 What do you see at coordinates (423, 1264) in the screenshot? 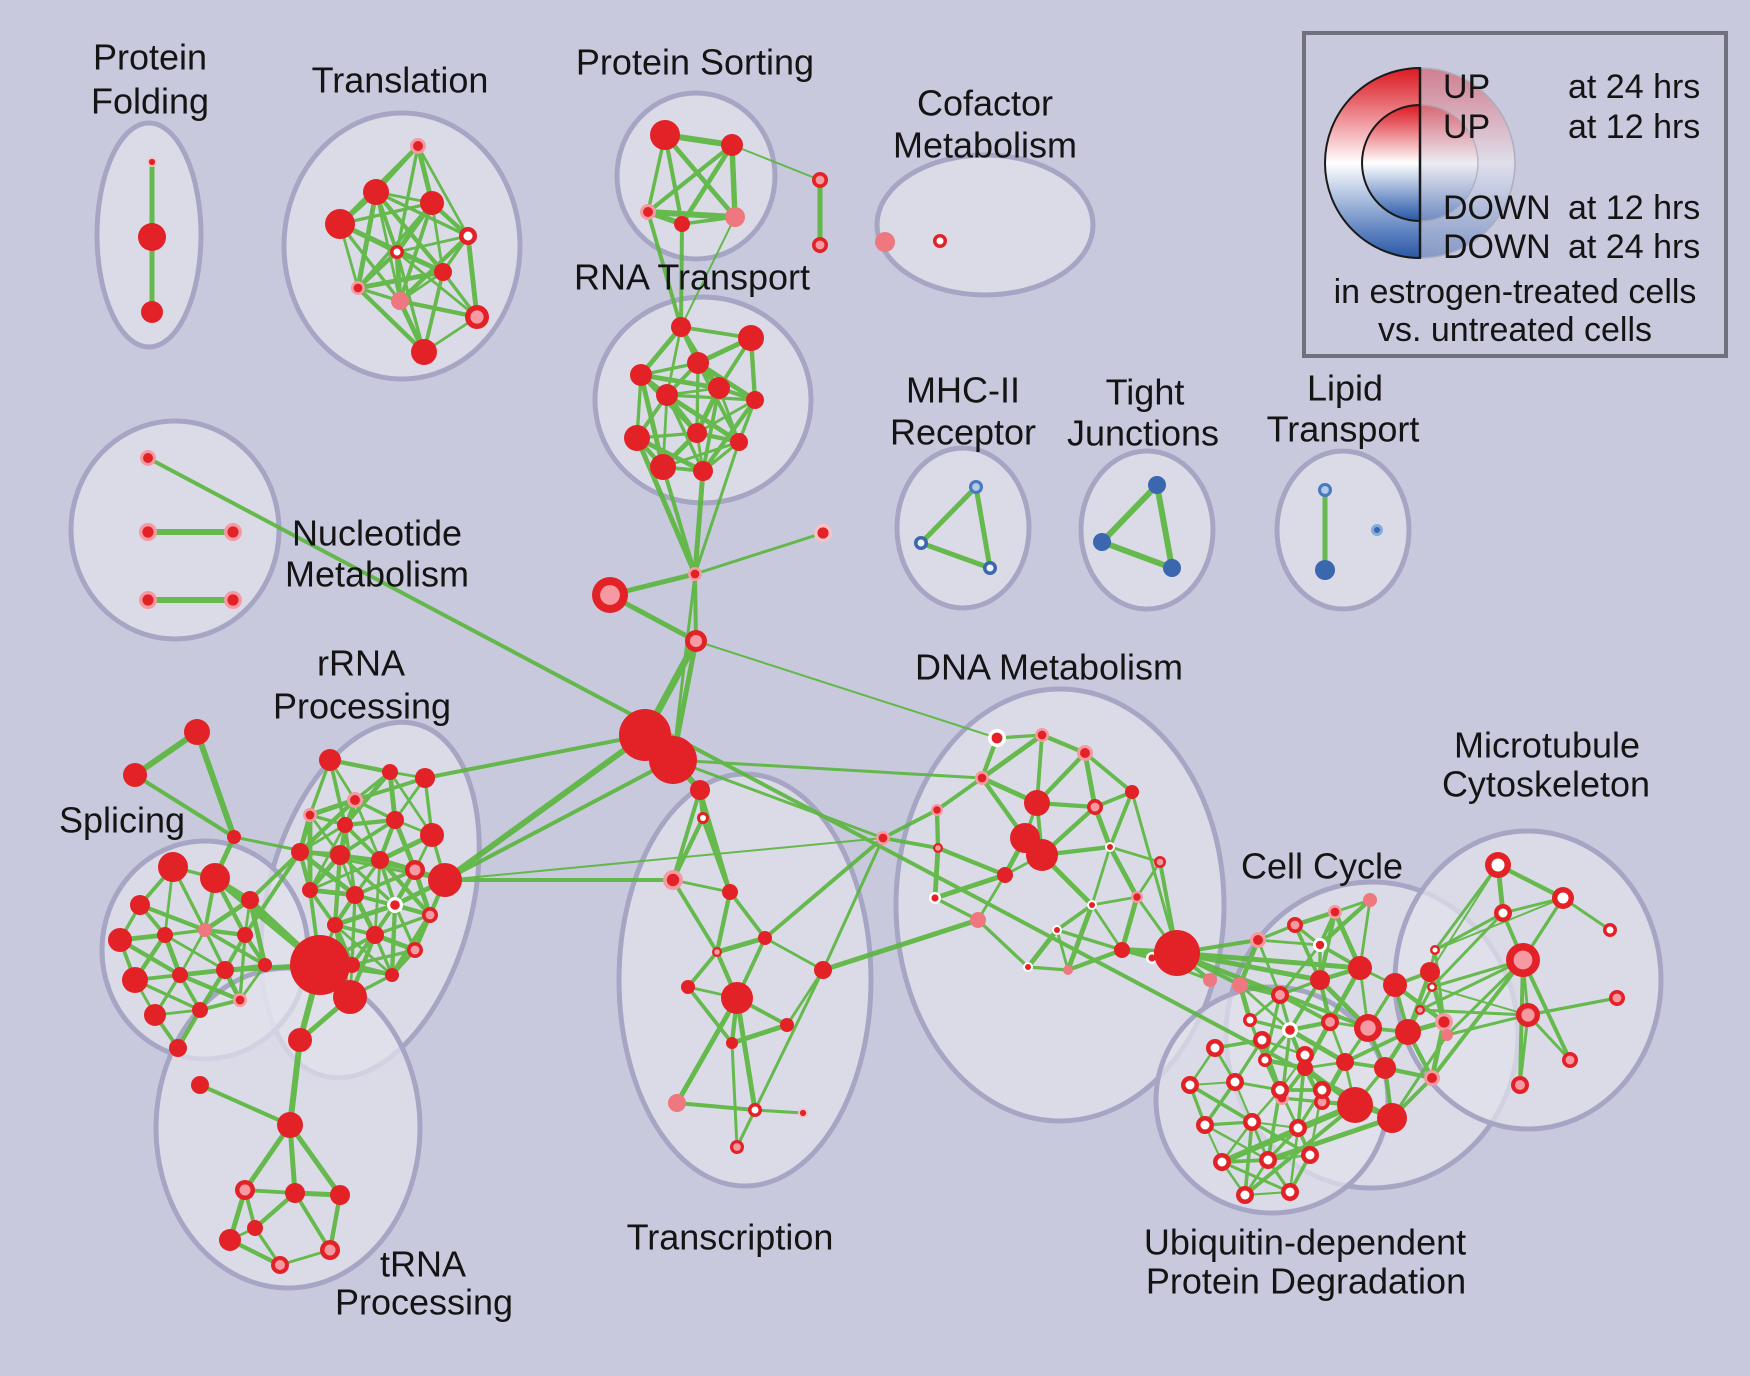
I see `cluster-label-trna-processing: tRNA` at bounding box center [423, 1264].